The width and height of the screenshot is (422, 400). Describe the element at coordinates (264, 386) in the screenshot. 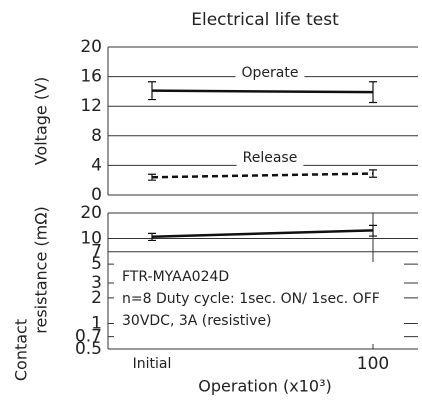

I see `x-axis-label: Operation (x10³)` at that location.